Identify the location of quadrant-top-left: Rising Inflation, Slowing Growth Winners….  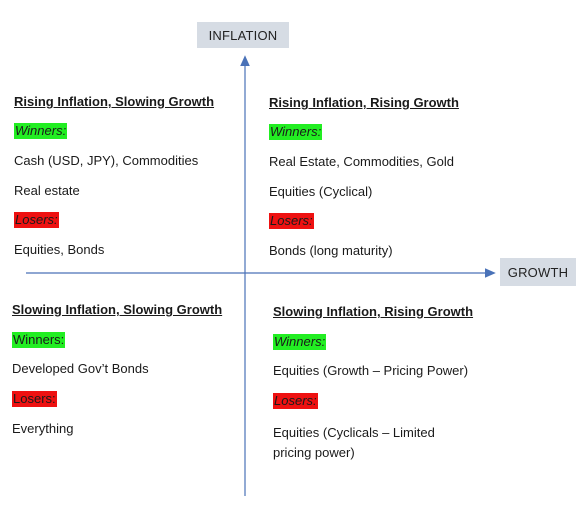
(126, 179).